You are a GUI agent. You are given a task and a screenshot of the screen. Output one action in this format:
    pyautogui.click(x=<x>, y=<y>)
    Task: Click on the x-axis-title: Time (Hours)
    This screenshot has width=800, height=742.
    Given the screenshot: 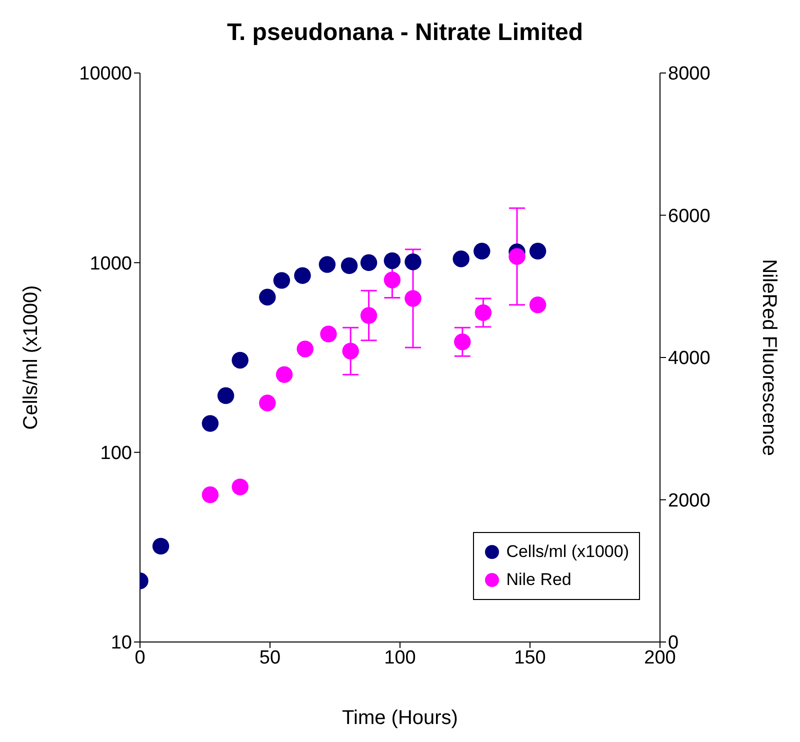 What is the action you would take?
    pyautogui.click(x=400, y=718)
    